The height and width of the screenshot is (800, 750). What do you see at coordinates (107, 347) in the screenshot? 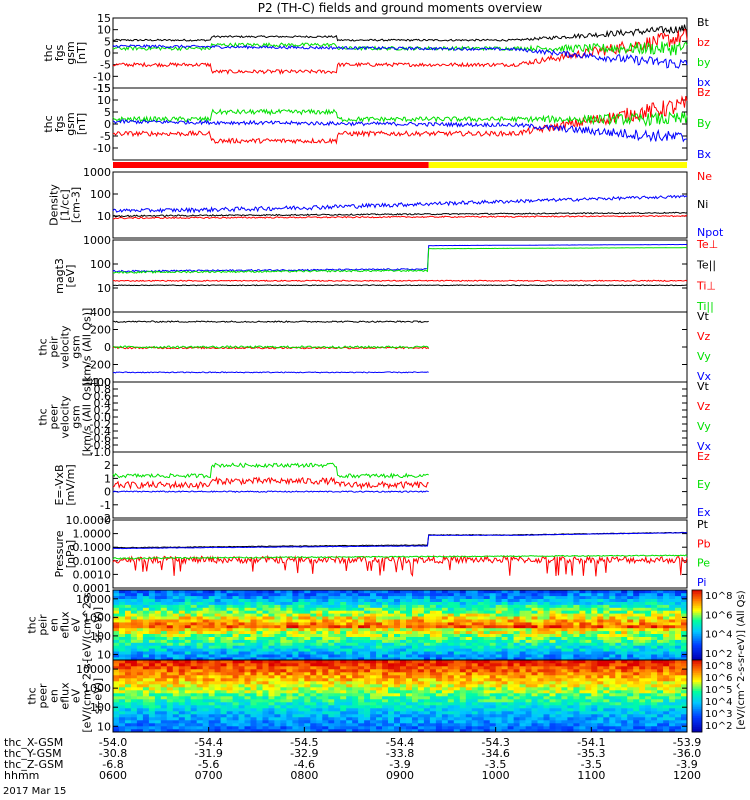
I see `ytick-label: 0` at bounding box center [107, 347].